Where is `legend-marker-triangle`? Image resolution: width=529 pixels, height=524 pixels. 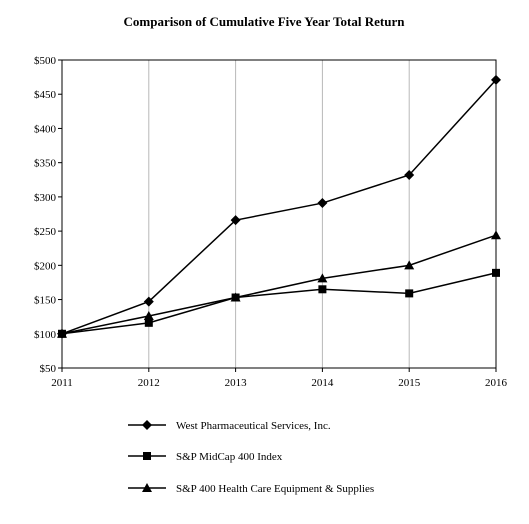
legend-marker-triangle is located at coordinates (147, 487).